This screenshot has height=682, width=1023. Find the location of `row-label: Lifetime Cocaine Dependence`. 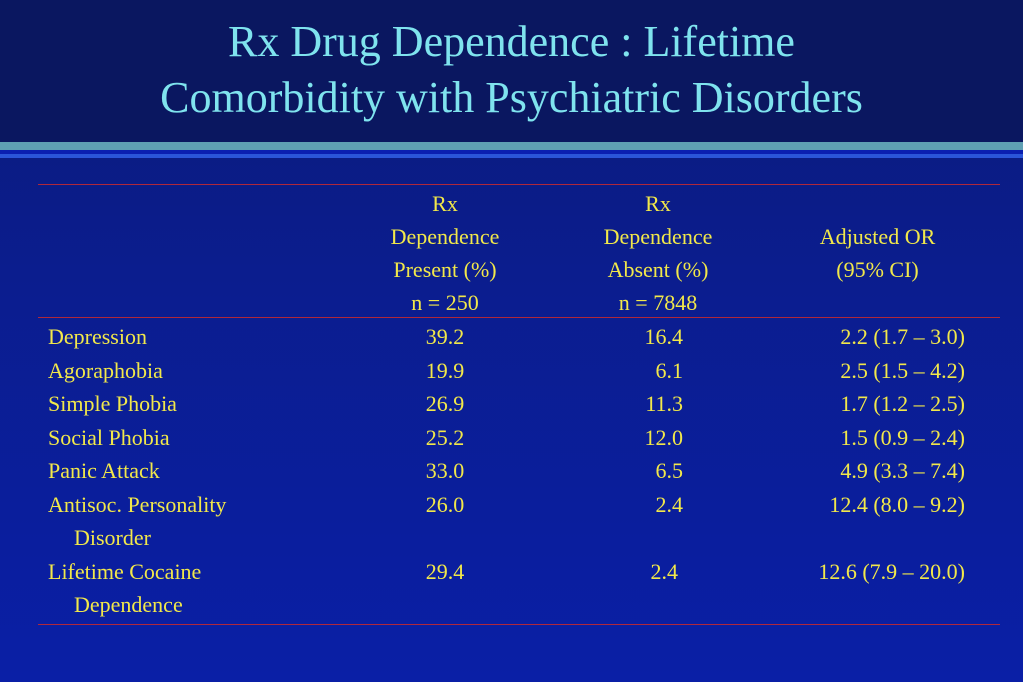

row-label: Lifetime Cocaine Dependence is located at coordinates (124, 588).